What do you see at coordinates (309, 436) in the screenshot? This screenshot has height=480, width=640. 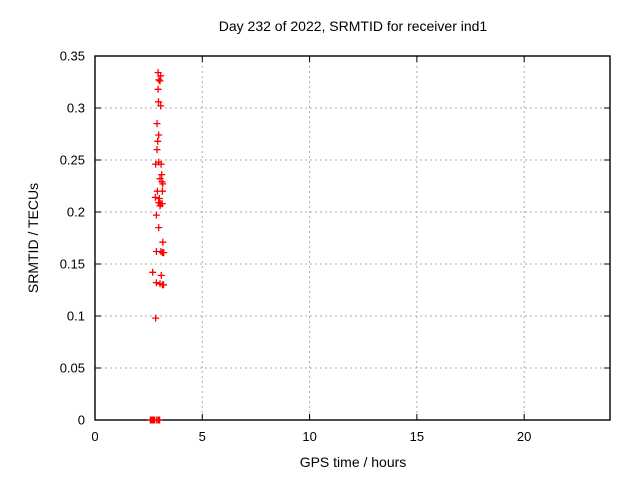 I see `x-tick-label: 10` at bounding box center [309, 436].